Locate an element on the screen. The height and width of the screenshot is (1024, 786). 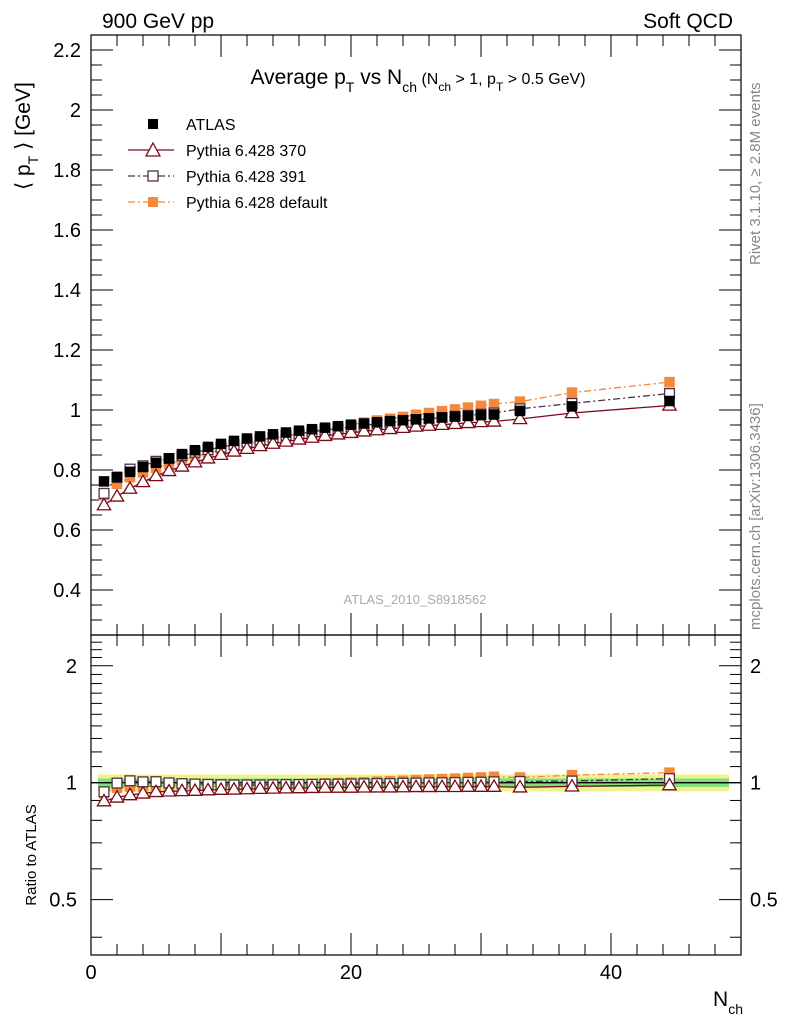
ratio-y-tick-label-right: 2 is located at coordinates (755, 667).